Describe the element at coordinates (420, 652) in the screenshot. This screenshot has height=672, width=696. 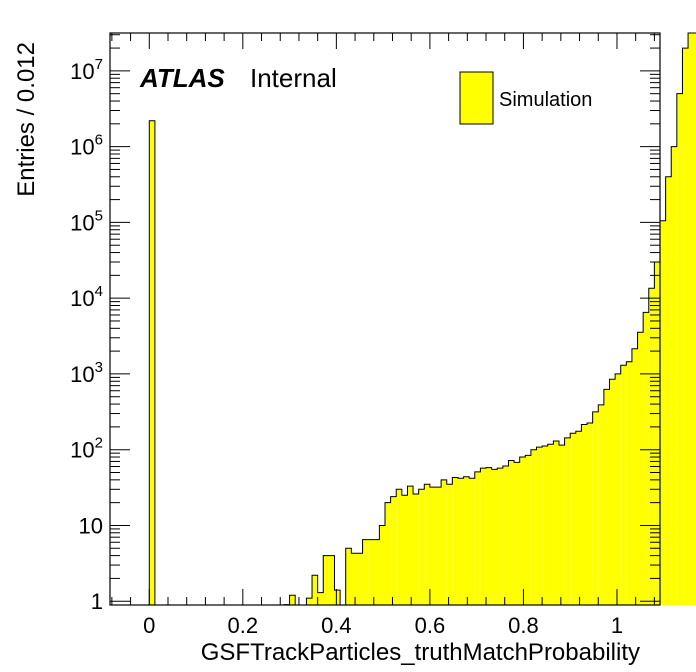
I see `x-axis-label: GSFTrackParticles_truthMatchProbability` at that location.